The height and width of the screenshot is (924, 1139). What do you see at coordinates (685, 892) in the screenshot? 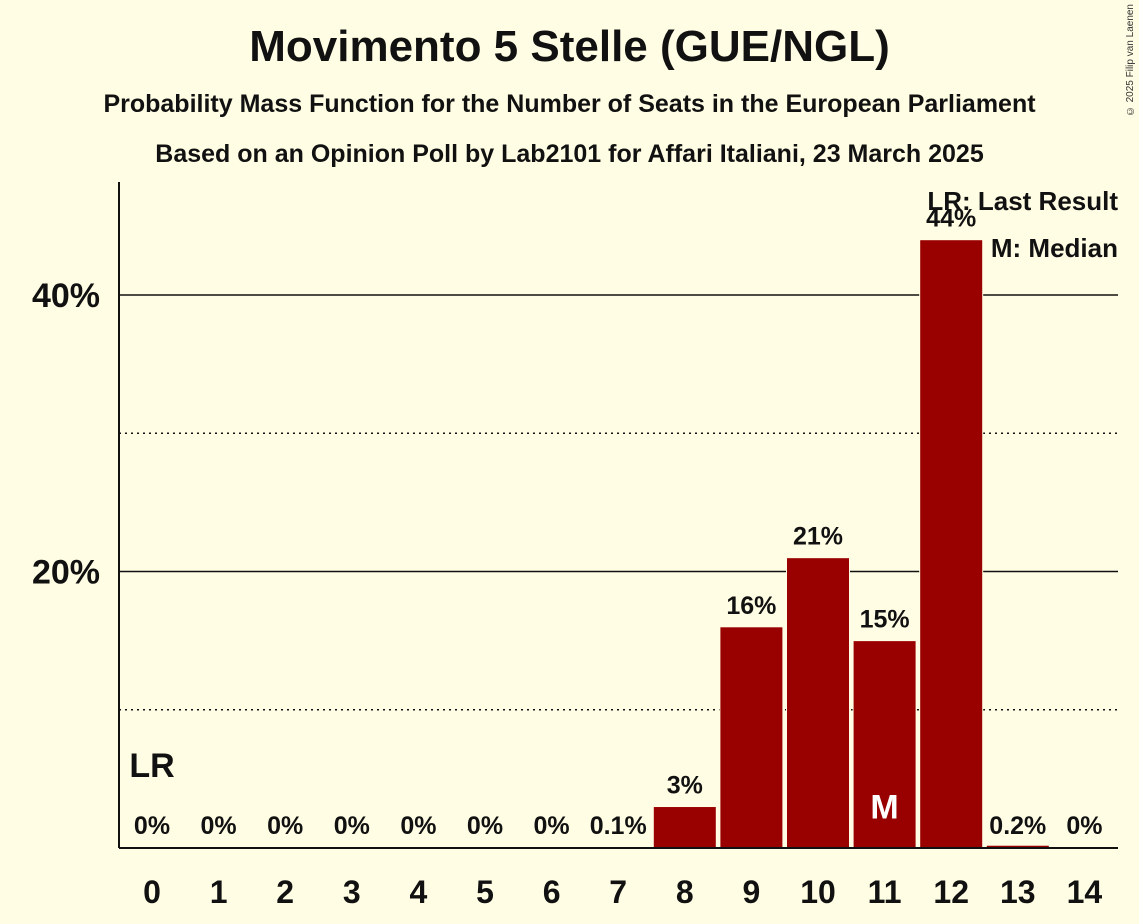
I see `x-tick-label: 8` at bounding box center [685, 892].